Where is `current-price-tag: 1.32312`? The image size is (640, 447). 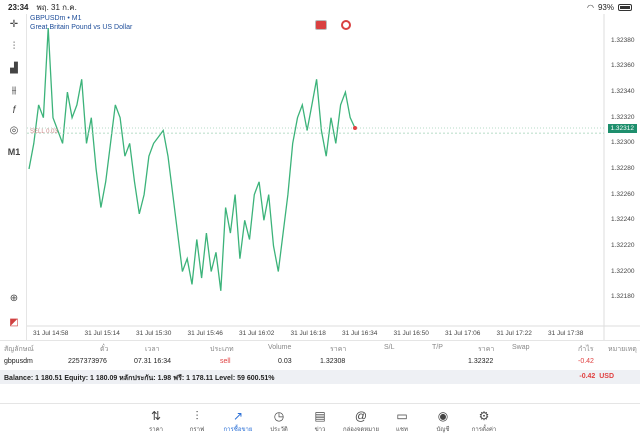
current-price-tag: 1.32312 is located at coordinates (622, 128).